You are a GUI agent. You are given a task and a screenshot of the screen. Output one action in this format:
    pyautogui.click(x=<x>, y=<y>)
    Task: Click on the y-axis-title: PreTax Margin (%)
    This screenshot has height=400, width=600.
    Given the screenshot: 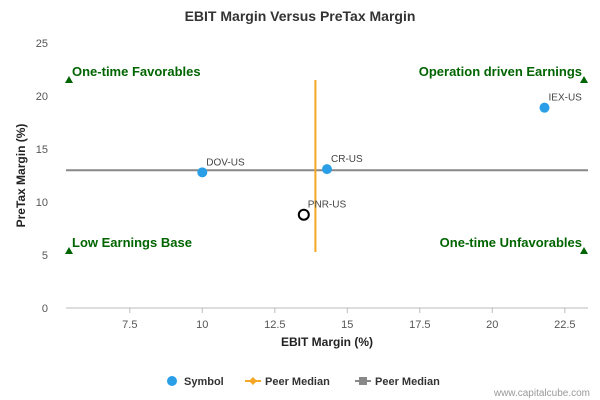 What is the action you would take?
    pyautogui.click(x=21, y=176)
    